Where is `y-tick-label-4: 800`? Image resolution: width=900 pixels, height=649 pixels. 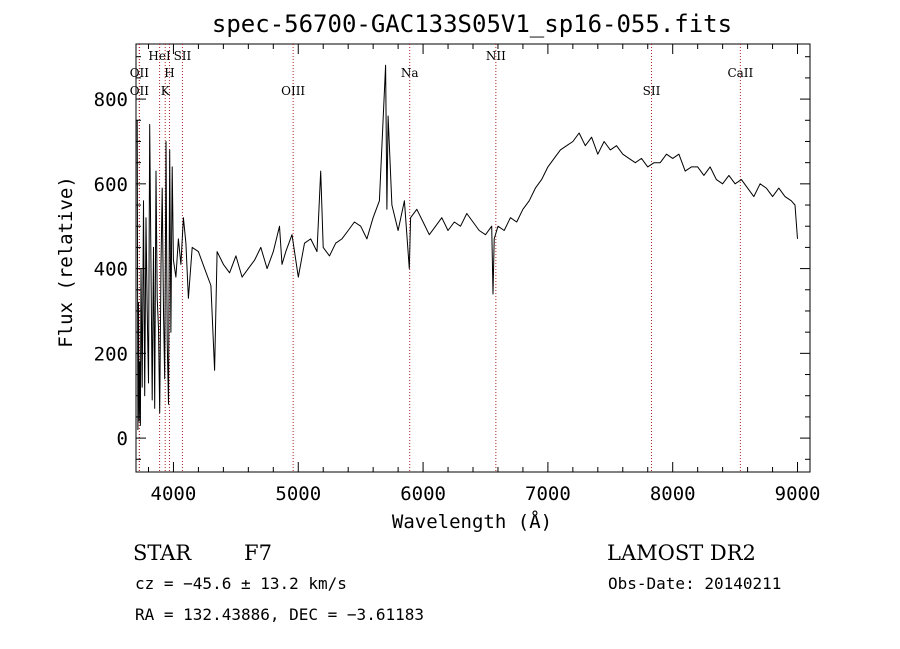
y-tick-label-4: 800 is located at coordinates (111, 100).